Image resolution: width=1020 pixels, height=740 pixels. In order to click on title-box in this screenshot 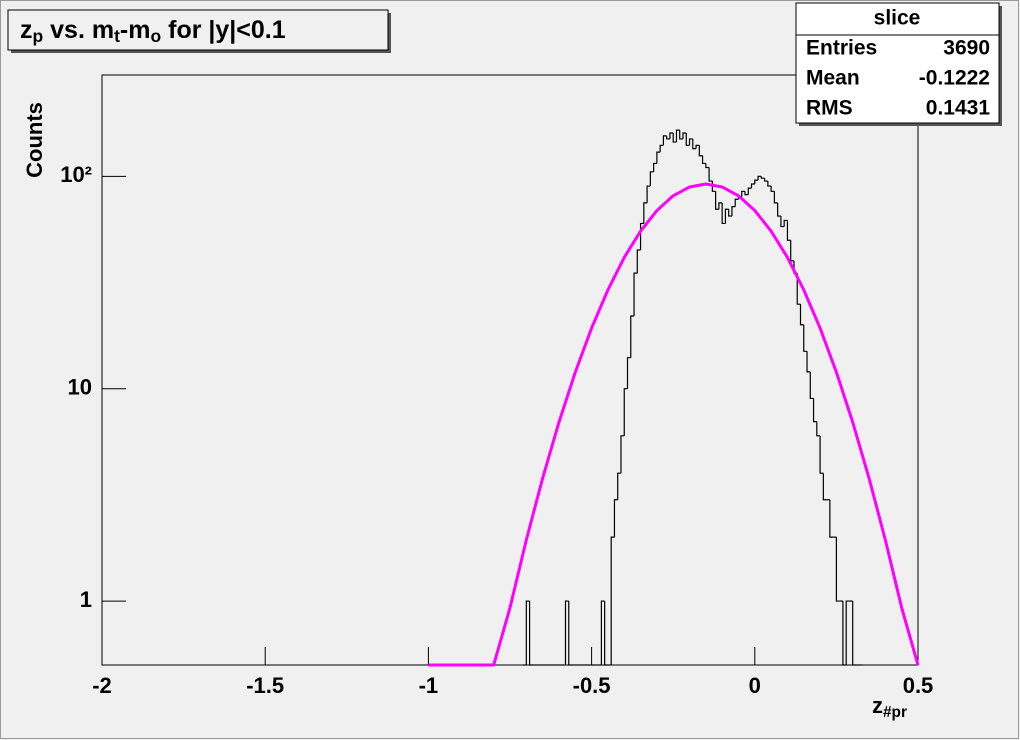, I will do `click(198, 30)`.